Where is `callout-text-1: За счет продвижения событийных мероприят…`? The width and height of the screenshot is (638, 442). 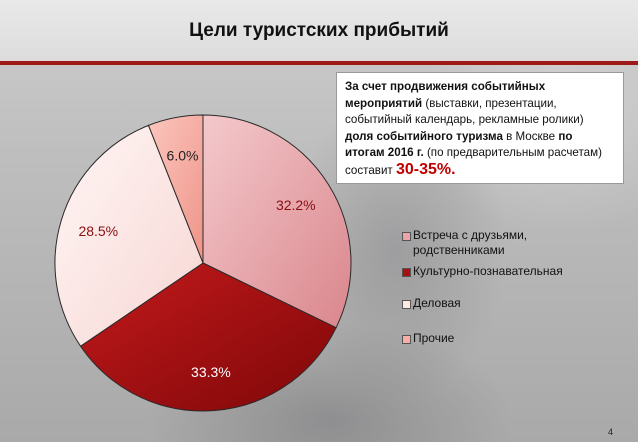
callout-text-1: За счет продвижения событийных мероприят… is located at coordinates (445, 95).